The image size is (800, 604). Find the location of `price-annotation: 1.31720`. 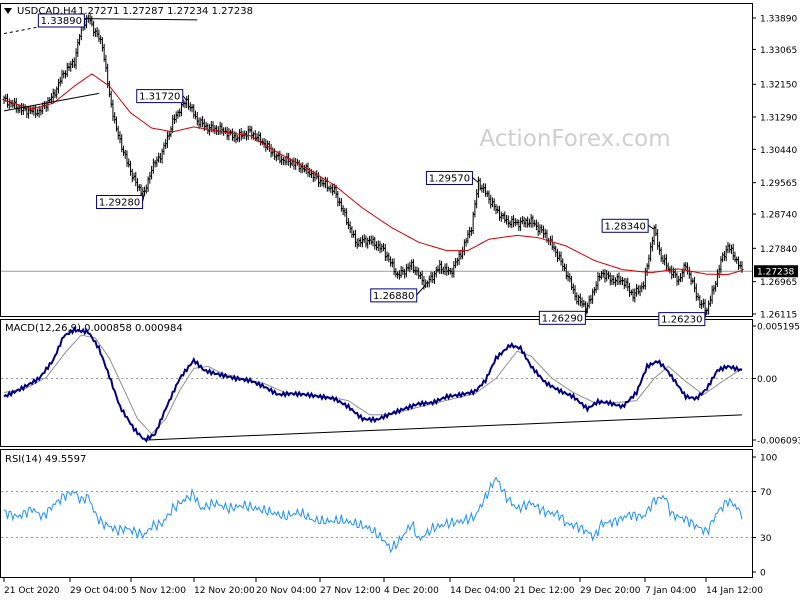

price-annotation: 1.31720 is located at coordinates (162, 96).